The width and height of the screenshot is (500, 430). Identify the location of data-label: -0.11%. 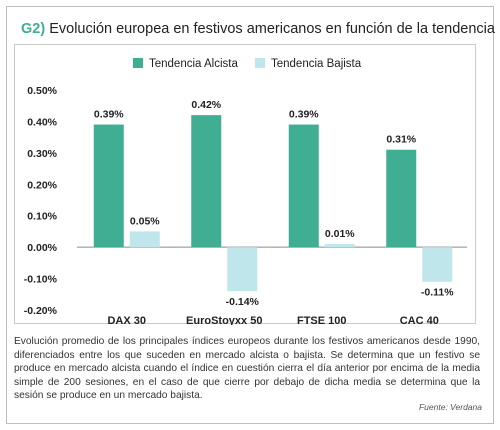
(437, 293).